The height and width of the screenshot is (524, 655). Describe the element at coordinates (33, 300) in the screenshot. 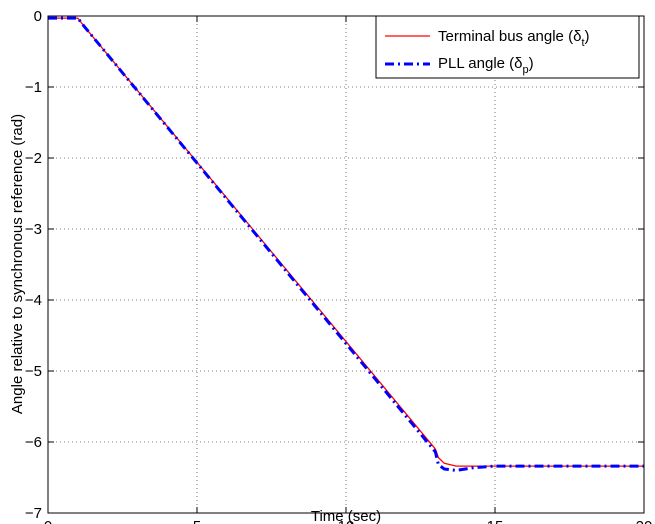

I see `y-tick-label: −4` at that location.